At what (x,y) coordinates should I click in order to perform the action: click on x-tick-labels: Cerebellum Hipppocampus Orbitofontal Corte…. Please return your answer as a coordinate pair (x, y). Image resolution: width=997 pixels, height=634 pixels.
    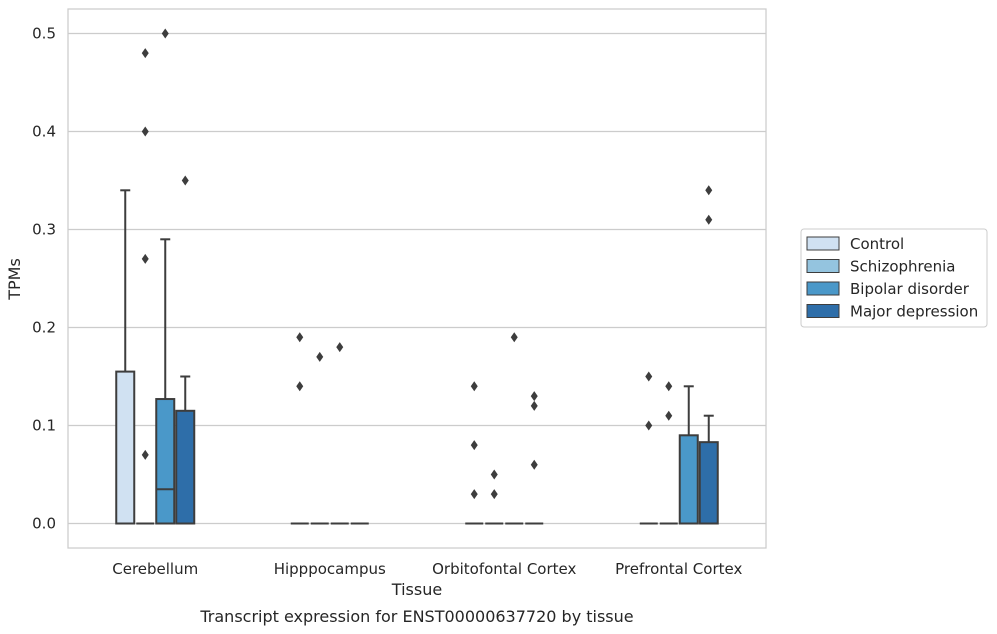
    Looking at the image, I should click on (427, 569).